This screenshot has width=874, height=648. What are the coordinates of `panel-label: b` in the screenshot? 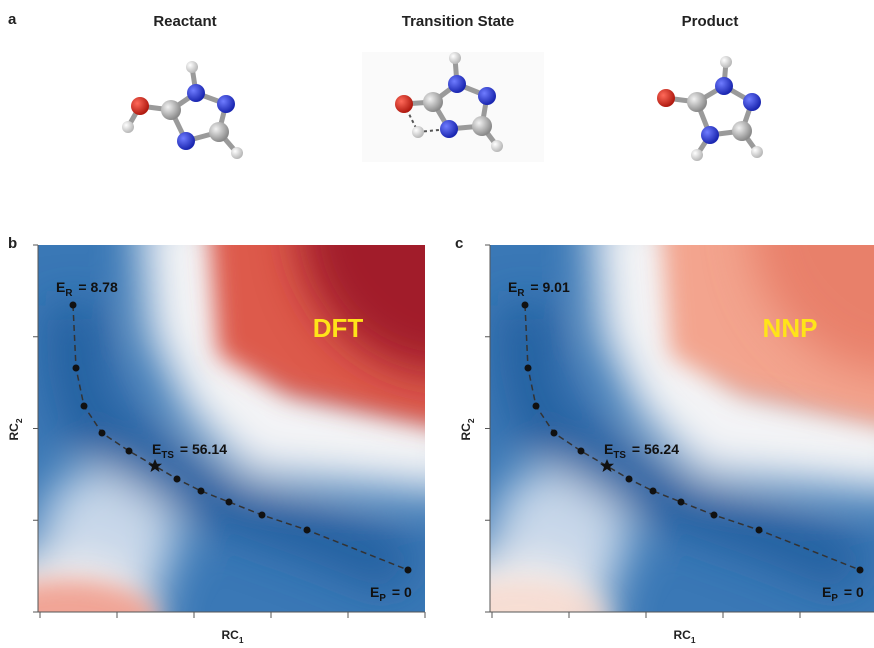 It's located at (12, 243).